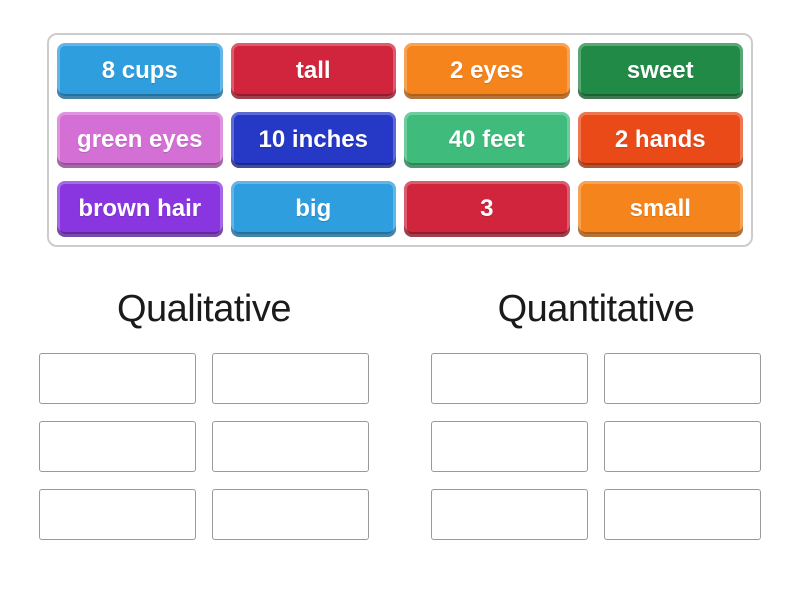  Describe the element at coordinates (140, 209) in the screenshot. I see `tile-brown-hair: brown hair` at that location.